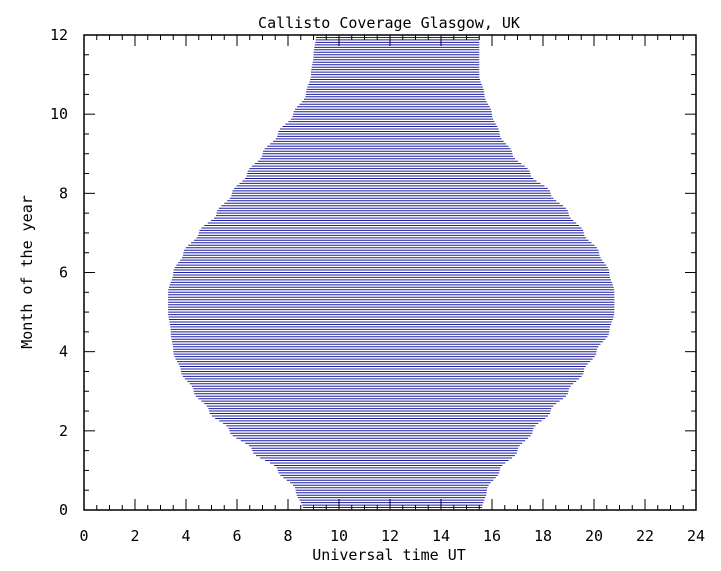 The height and width of the screenshot is (571, 721). Describe the element at coordinates (236, 536) in the screenshot. I see `x-tick-label: 6` at that location.